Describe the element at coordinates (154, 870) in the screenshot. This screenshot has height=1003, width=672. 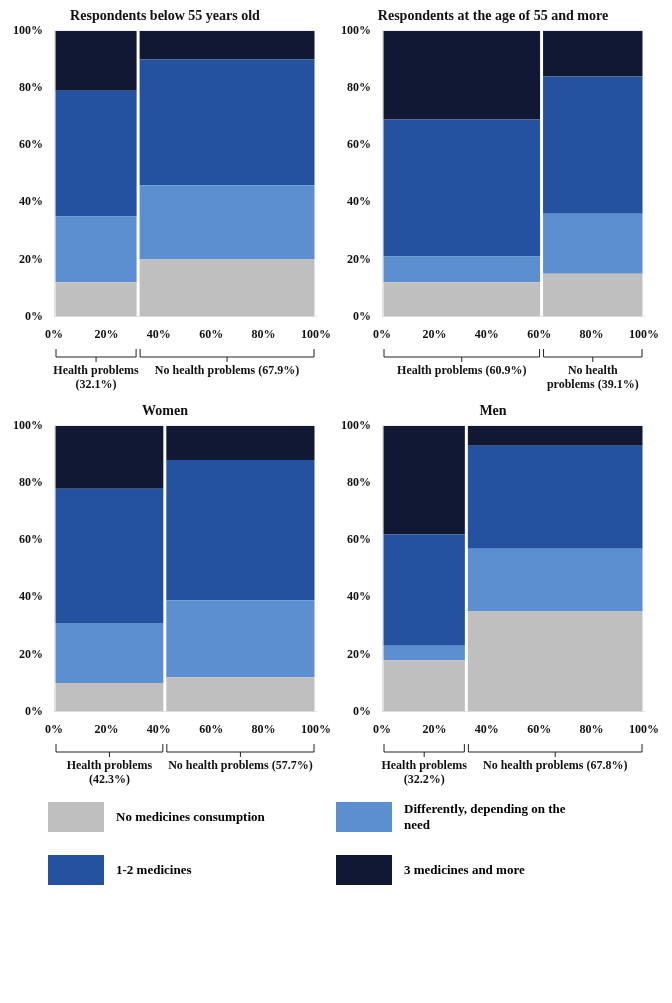
I see `legend-label: 1-2 medicines` at that location.